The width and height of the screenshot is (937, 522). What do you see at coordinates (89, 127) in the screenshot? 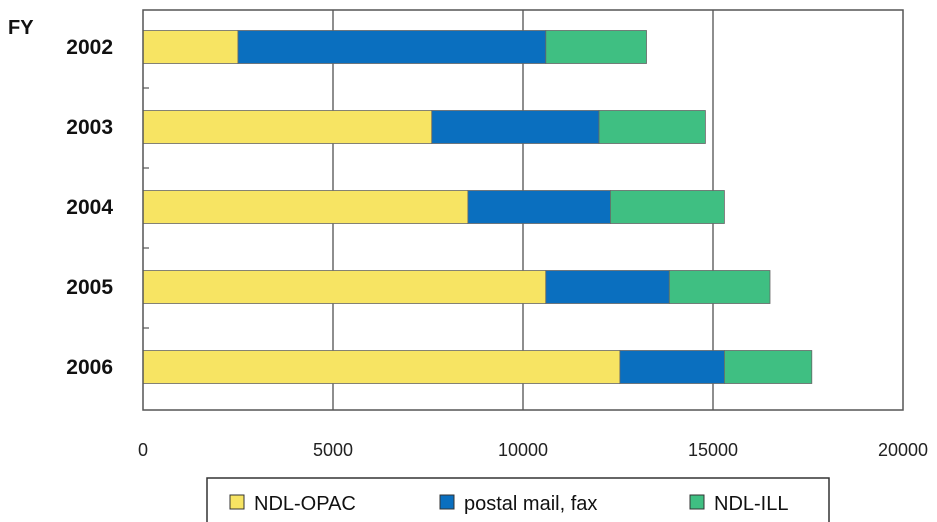
I see `category-label-2003: 2003` at bounding box center [89, 127].